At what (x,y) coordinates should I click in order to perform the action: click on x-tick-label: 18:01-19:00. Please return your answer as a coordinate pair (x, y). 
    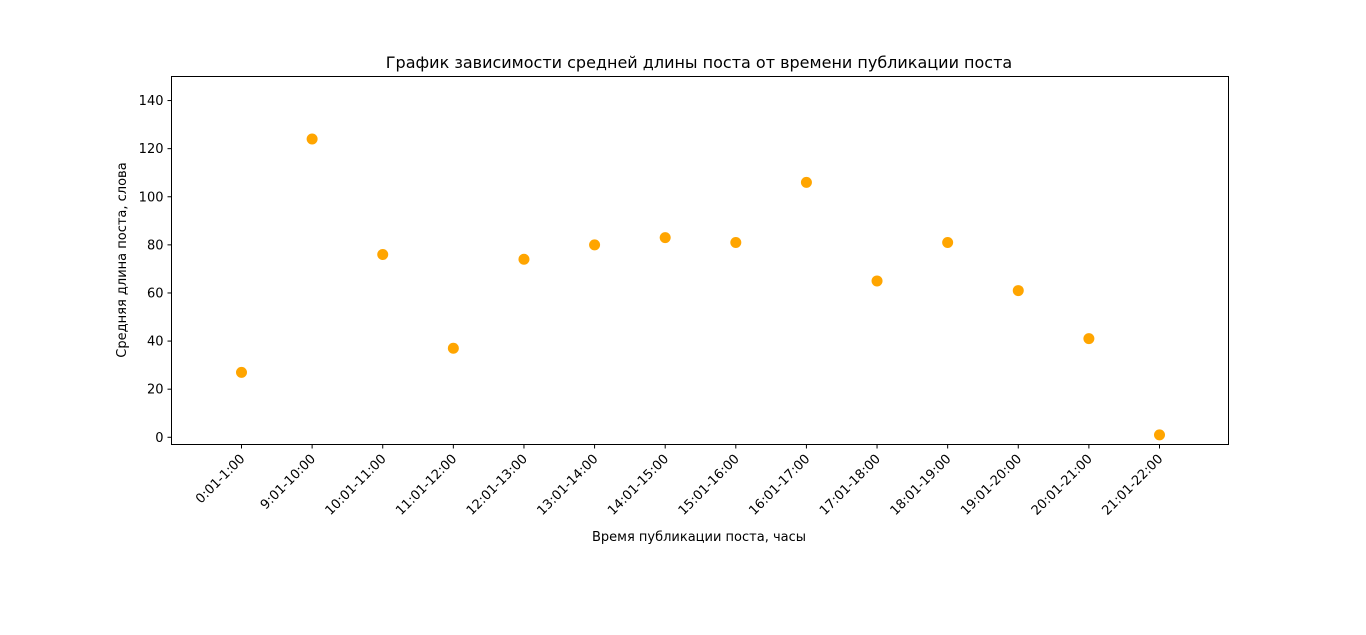
    Looking at the image, I should click on (921, 485).